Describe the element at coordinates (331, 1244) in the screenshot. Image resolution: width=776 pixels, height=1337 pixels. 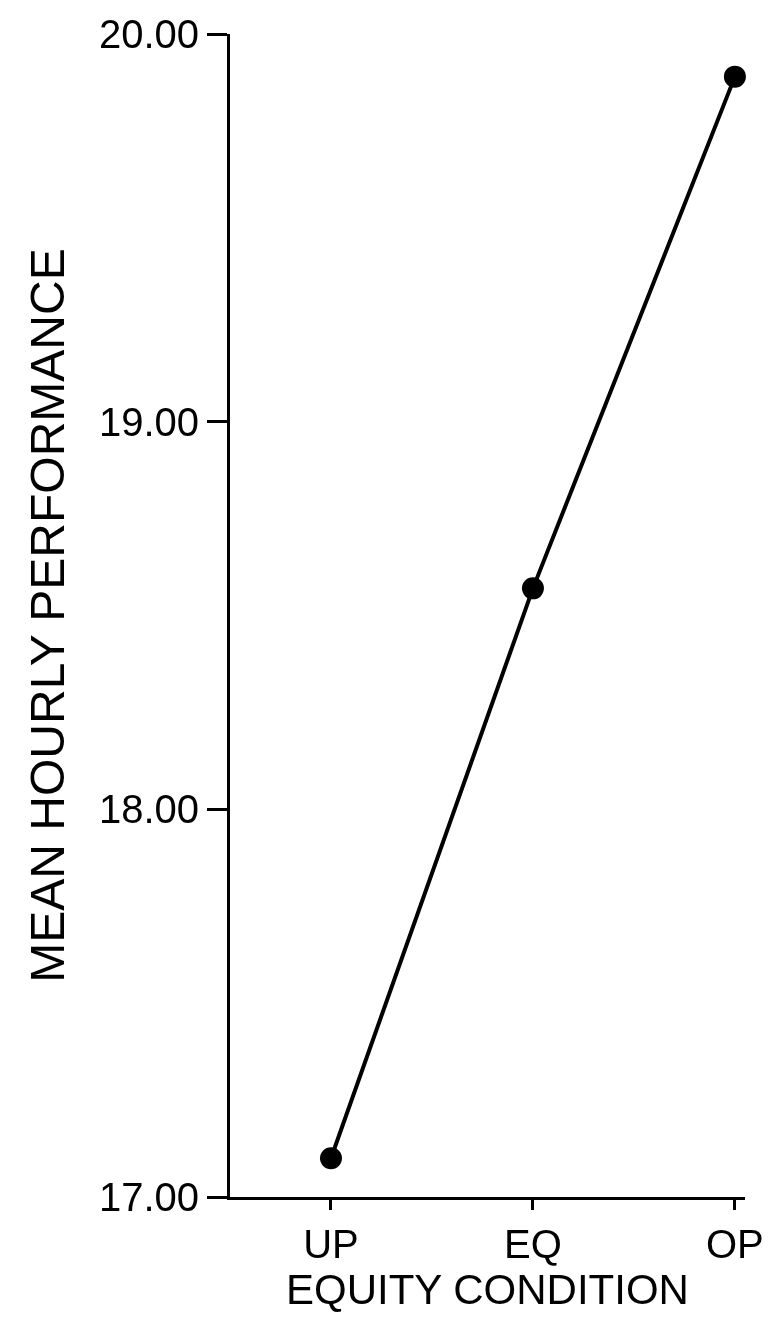
I see `x-tick-label: UP` at that location.